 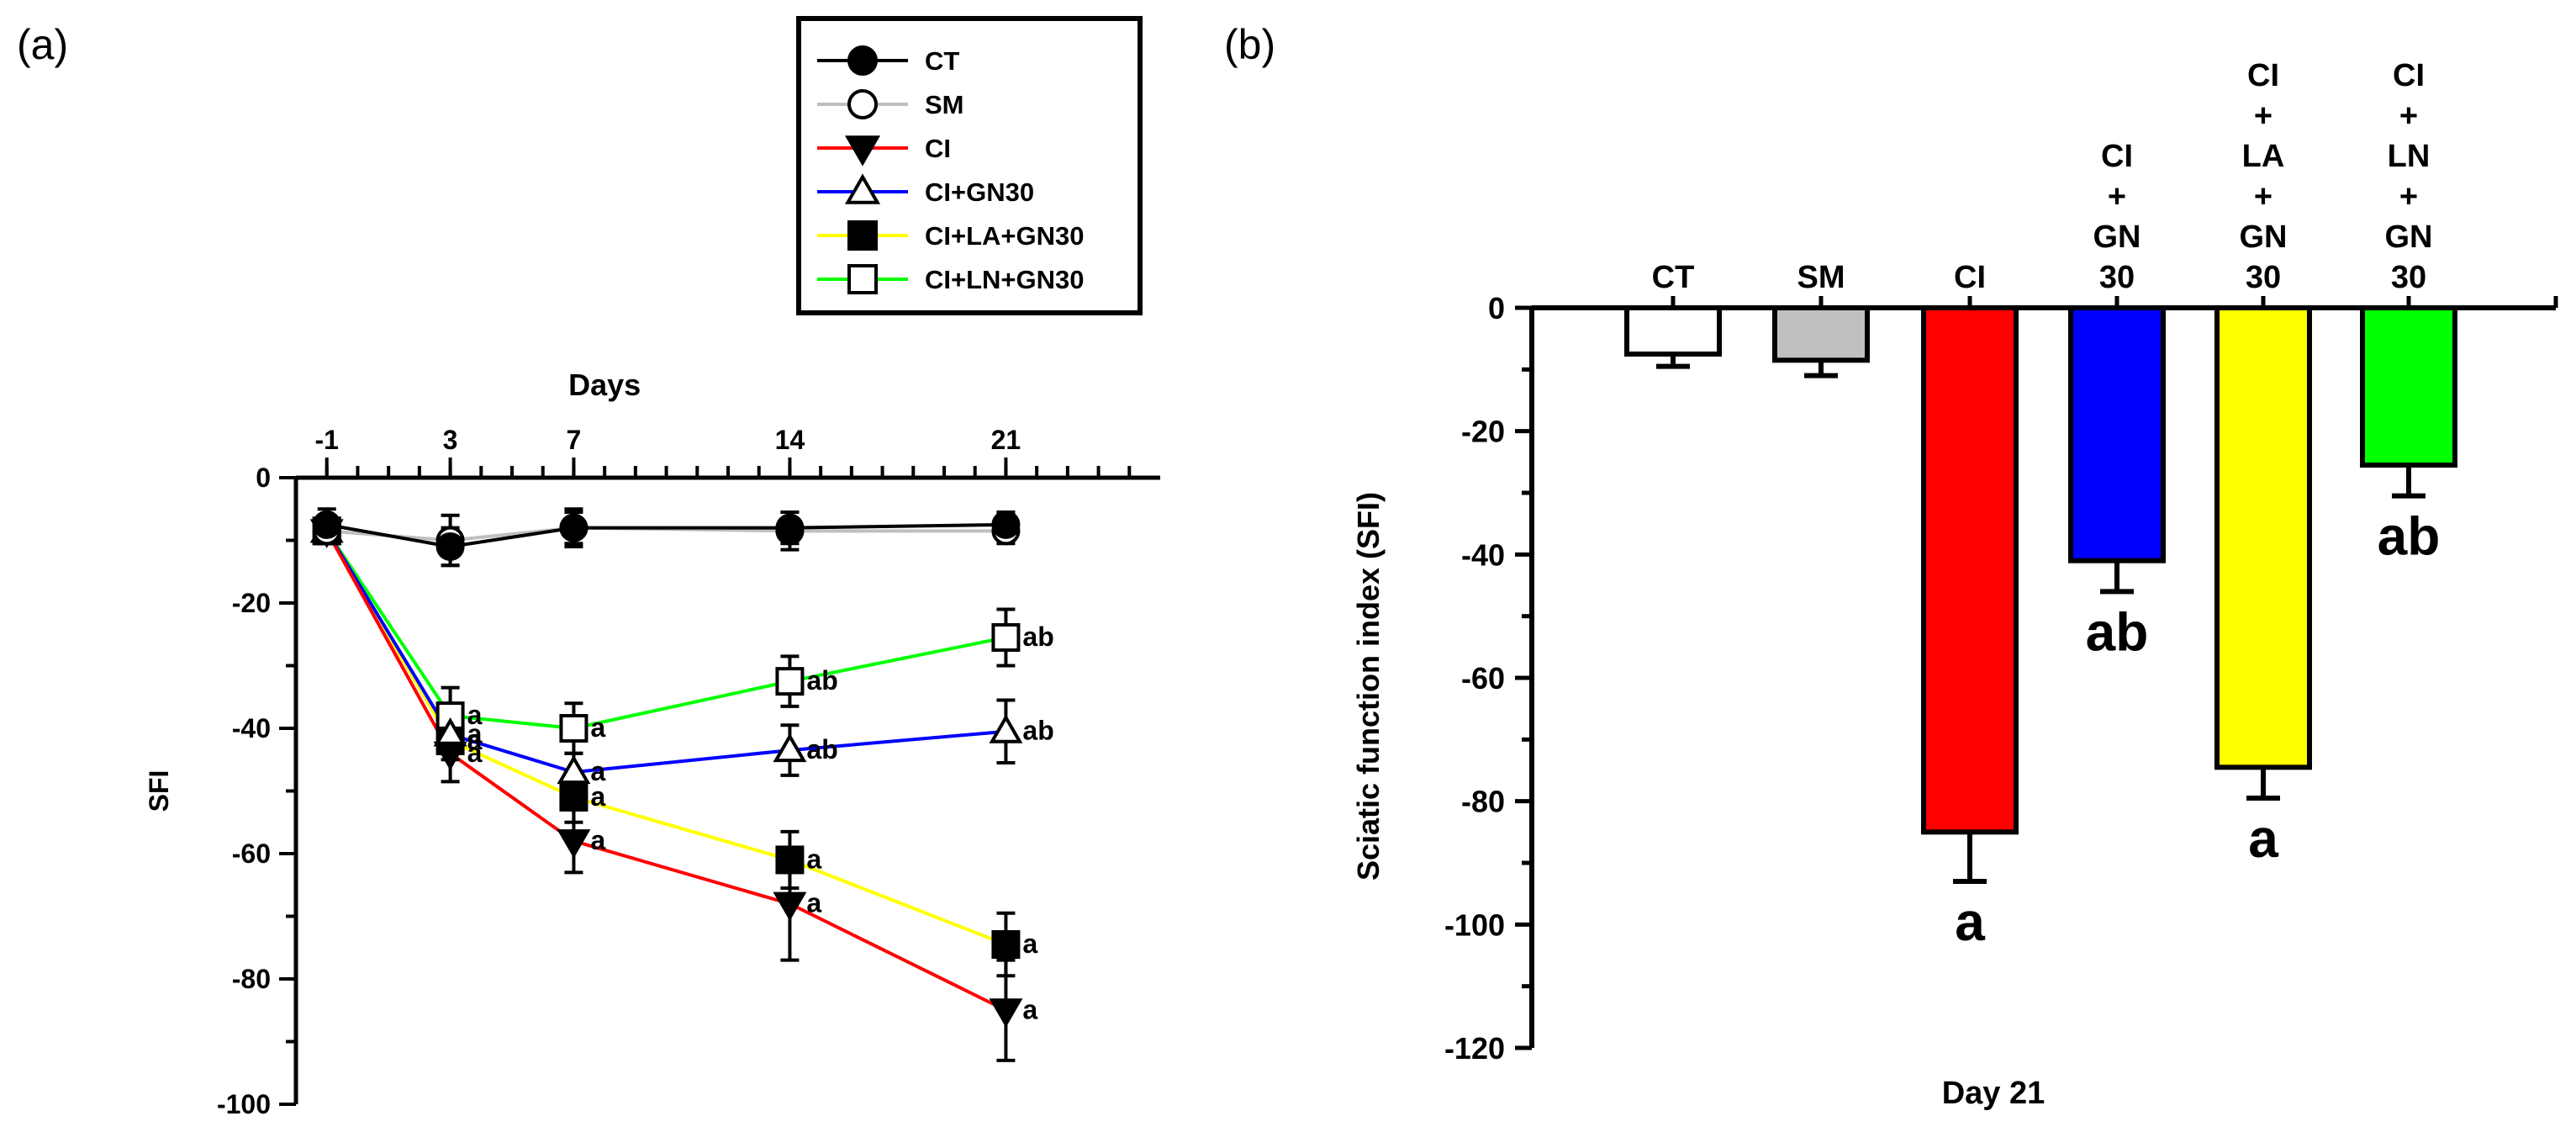 I want to click on series-line-CI+LA+GN30, so click(x=666, y=738).